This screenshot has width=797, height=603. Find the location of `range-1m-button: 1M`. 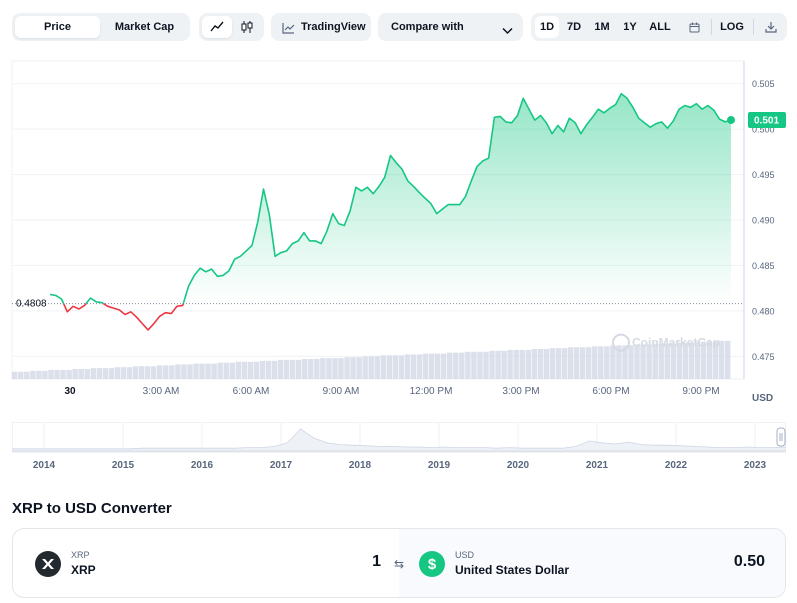

range-1m-button: 1M is located at coordinates (602, 27).